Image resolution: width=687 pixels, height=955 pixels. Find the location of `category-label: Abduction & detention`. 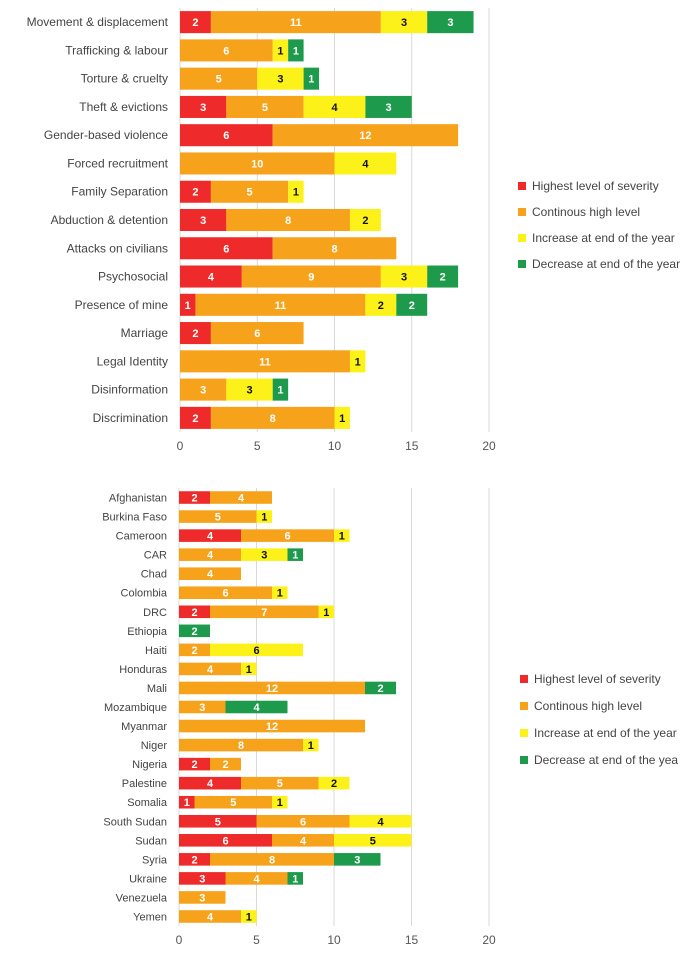

category-label: Abduction & detention is located at coordinates (109, 220).